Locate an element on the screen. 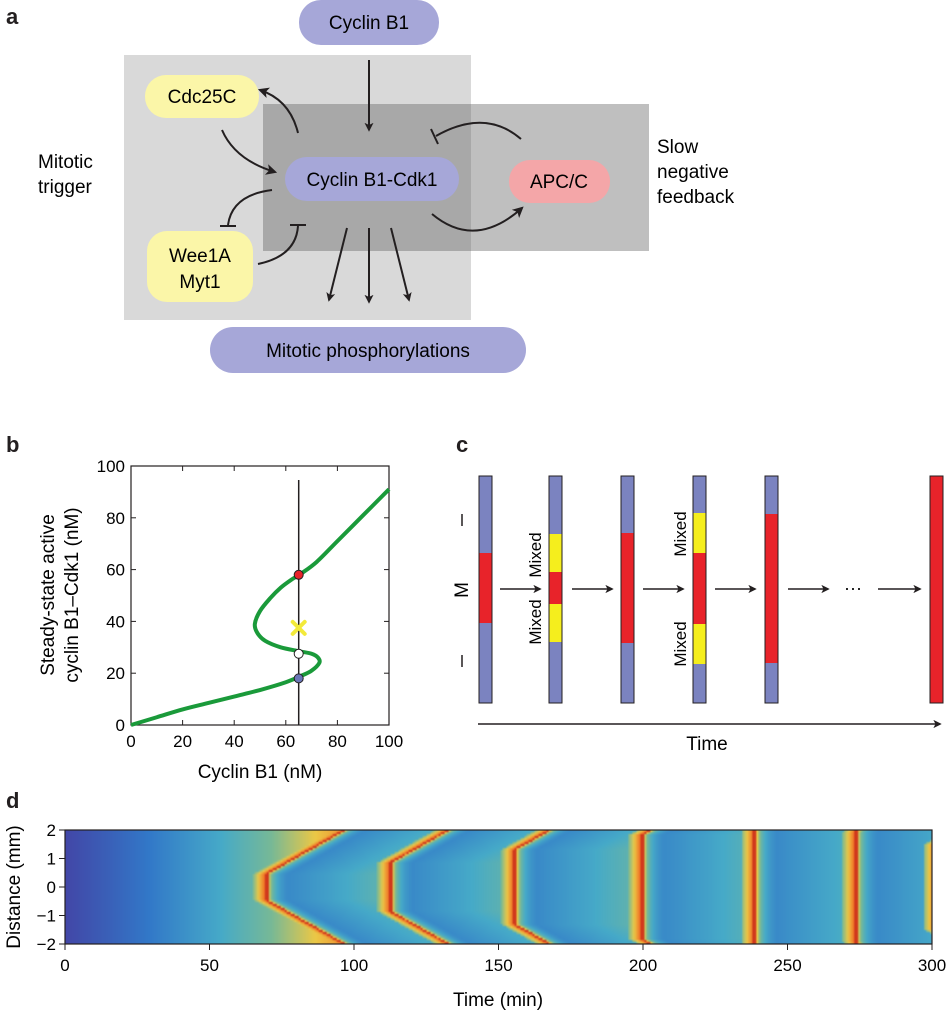 Image resolution: width=946 pixels, height=1014 pixels. x-tick-label: 250 is located at coordinates (787, 965).